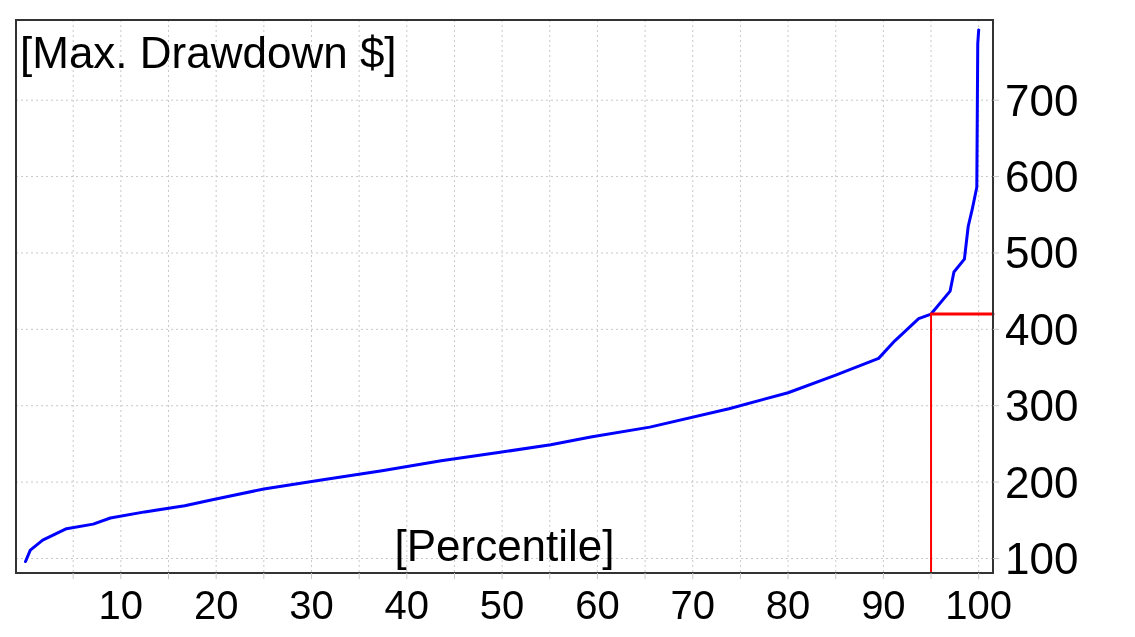 Image resolution: width=1135 pixels, height=637 pixels. Describe the element at coordinates (883, 605) in the screenshot. I see `x-tick-label: 90` at that location.